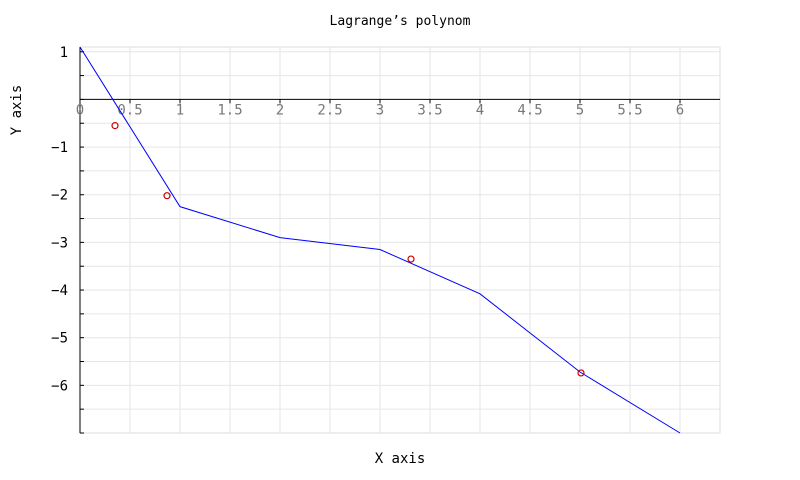 The height and width of the screenshot is (480, 800). I want to click on x-tick-label: 1.5, so click(229, 110).